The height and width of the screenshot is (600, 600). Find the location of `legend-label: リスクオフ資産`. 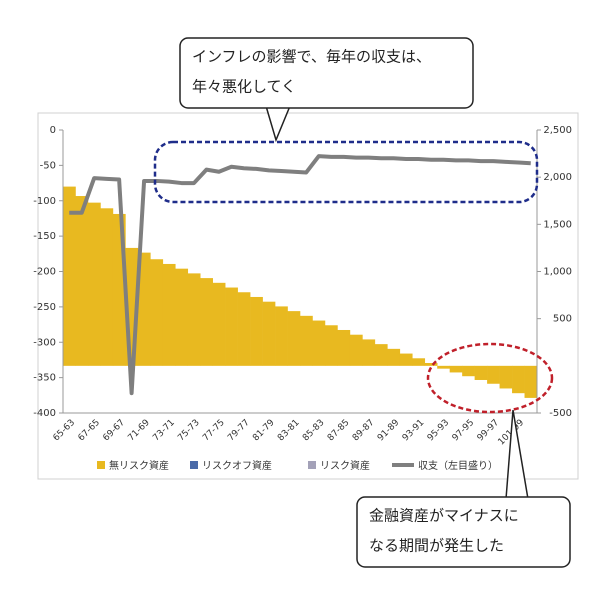

legend-label: リスクオフ資産 is located at coordinates (237, 465).